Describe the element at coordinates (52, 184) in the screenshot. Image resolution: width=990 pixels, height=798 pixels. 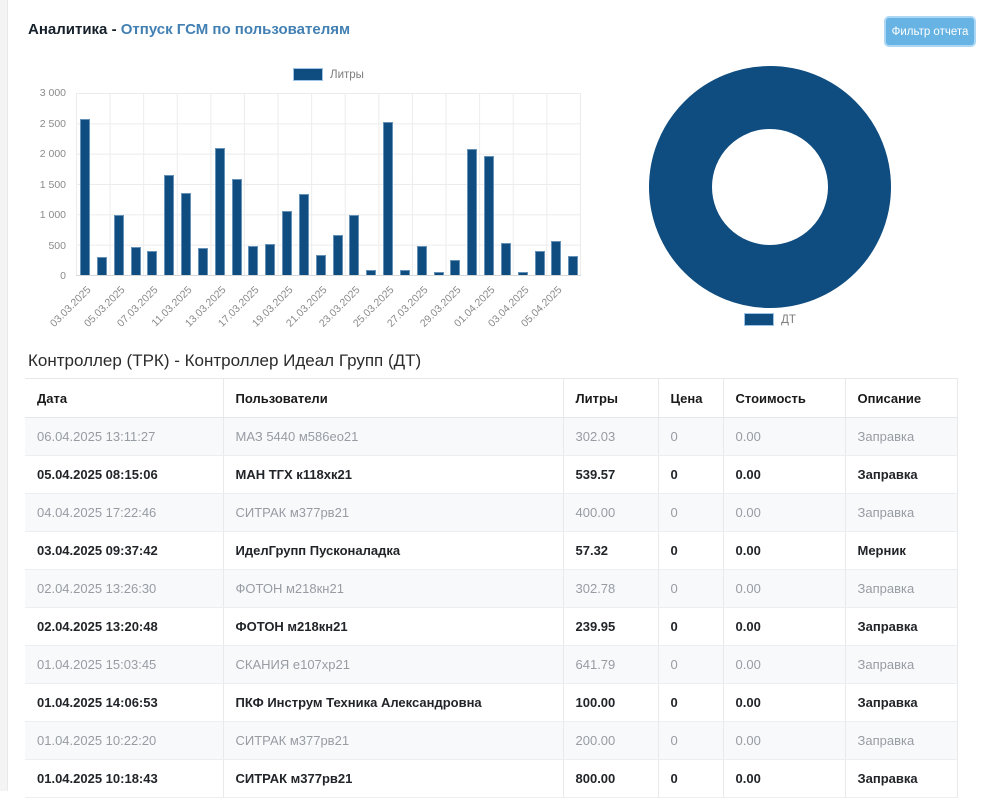
I see `y-axis-tick-label: 1 500` at that location.